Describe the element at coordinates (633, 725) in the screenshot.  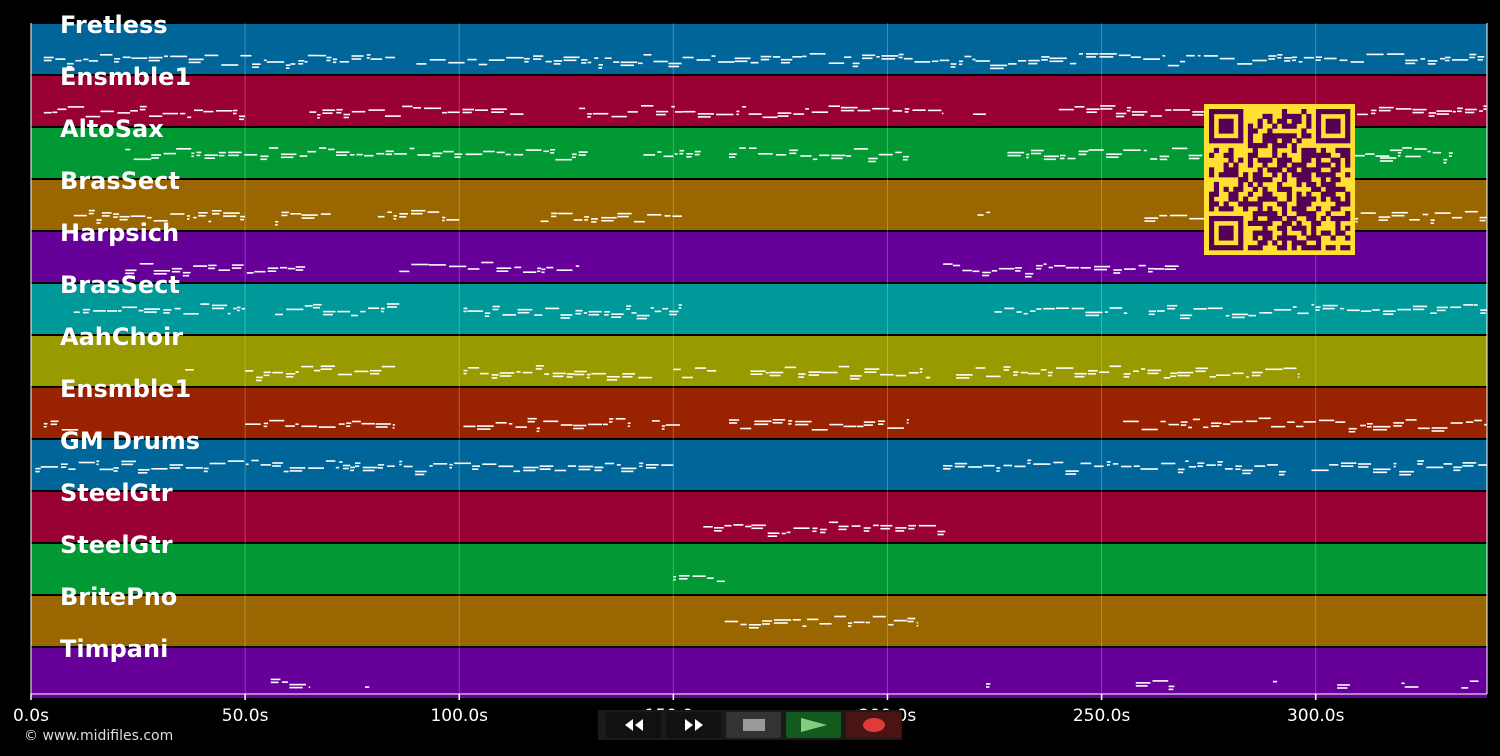
I see `rewind-button` at that location.